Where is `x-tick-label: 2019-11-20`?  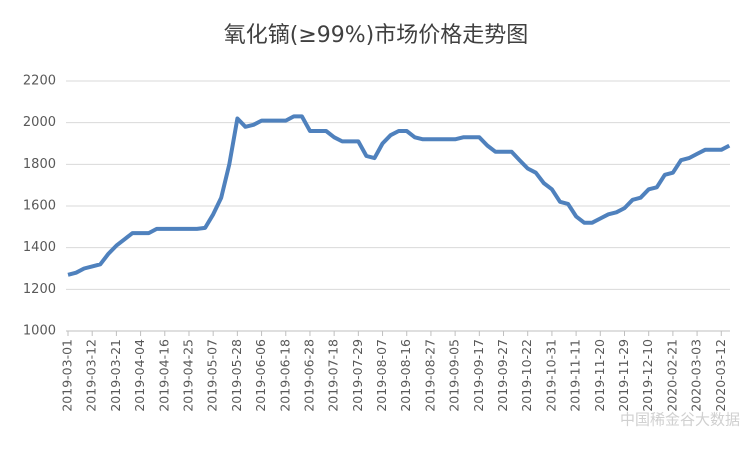 x-tick-label: 2019-11-20 is located at coordinates (599, 375).